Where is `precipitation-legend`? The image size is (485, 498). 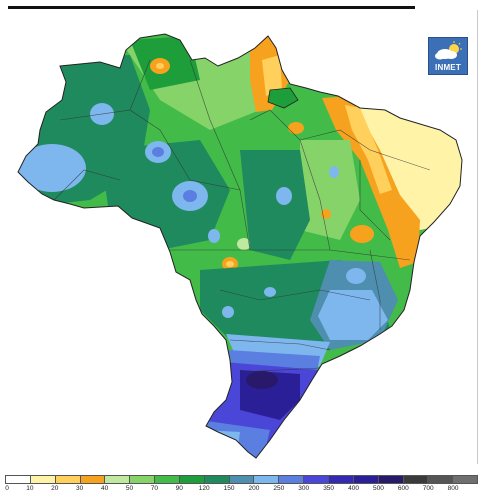 precipitation-legend is located at coordinates (241, 479).